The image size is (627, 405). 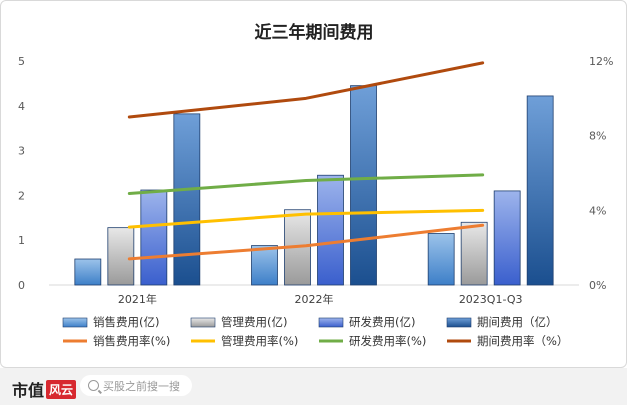 I want to click on legend-label: 期间费用（亿）, so click(x=517, y=322).